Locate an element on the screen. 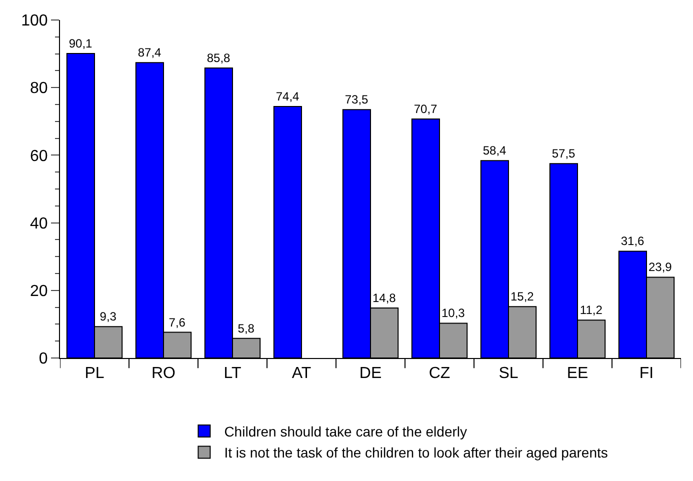 This screenshot has height=481, width=693. data-label: 7,6 is located at coordinates (177, 322).